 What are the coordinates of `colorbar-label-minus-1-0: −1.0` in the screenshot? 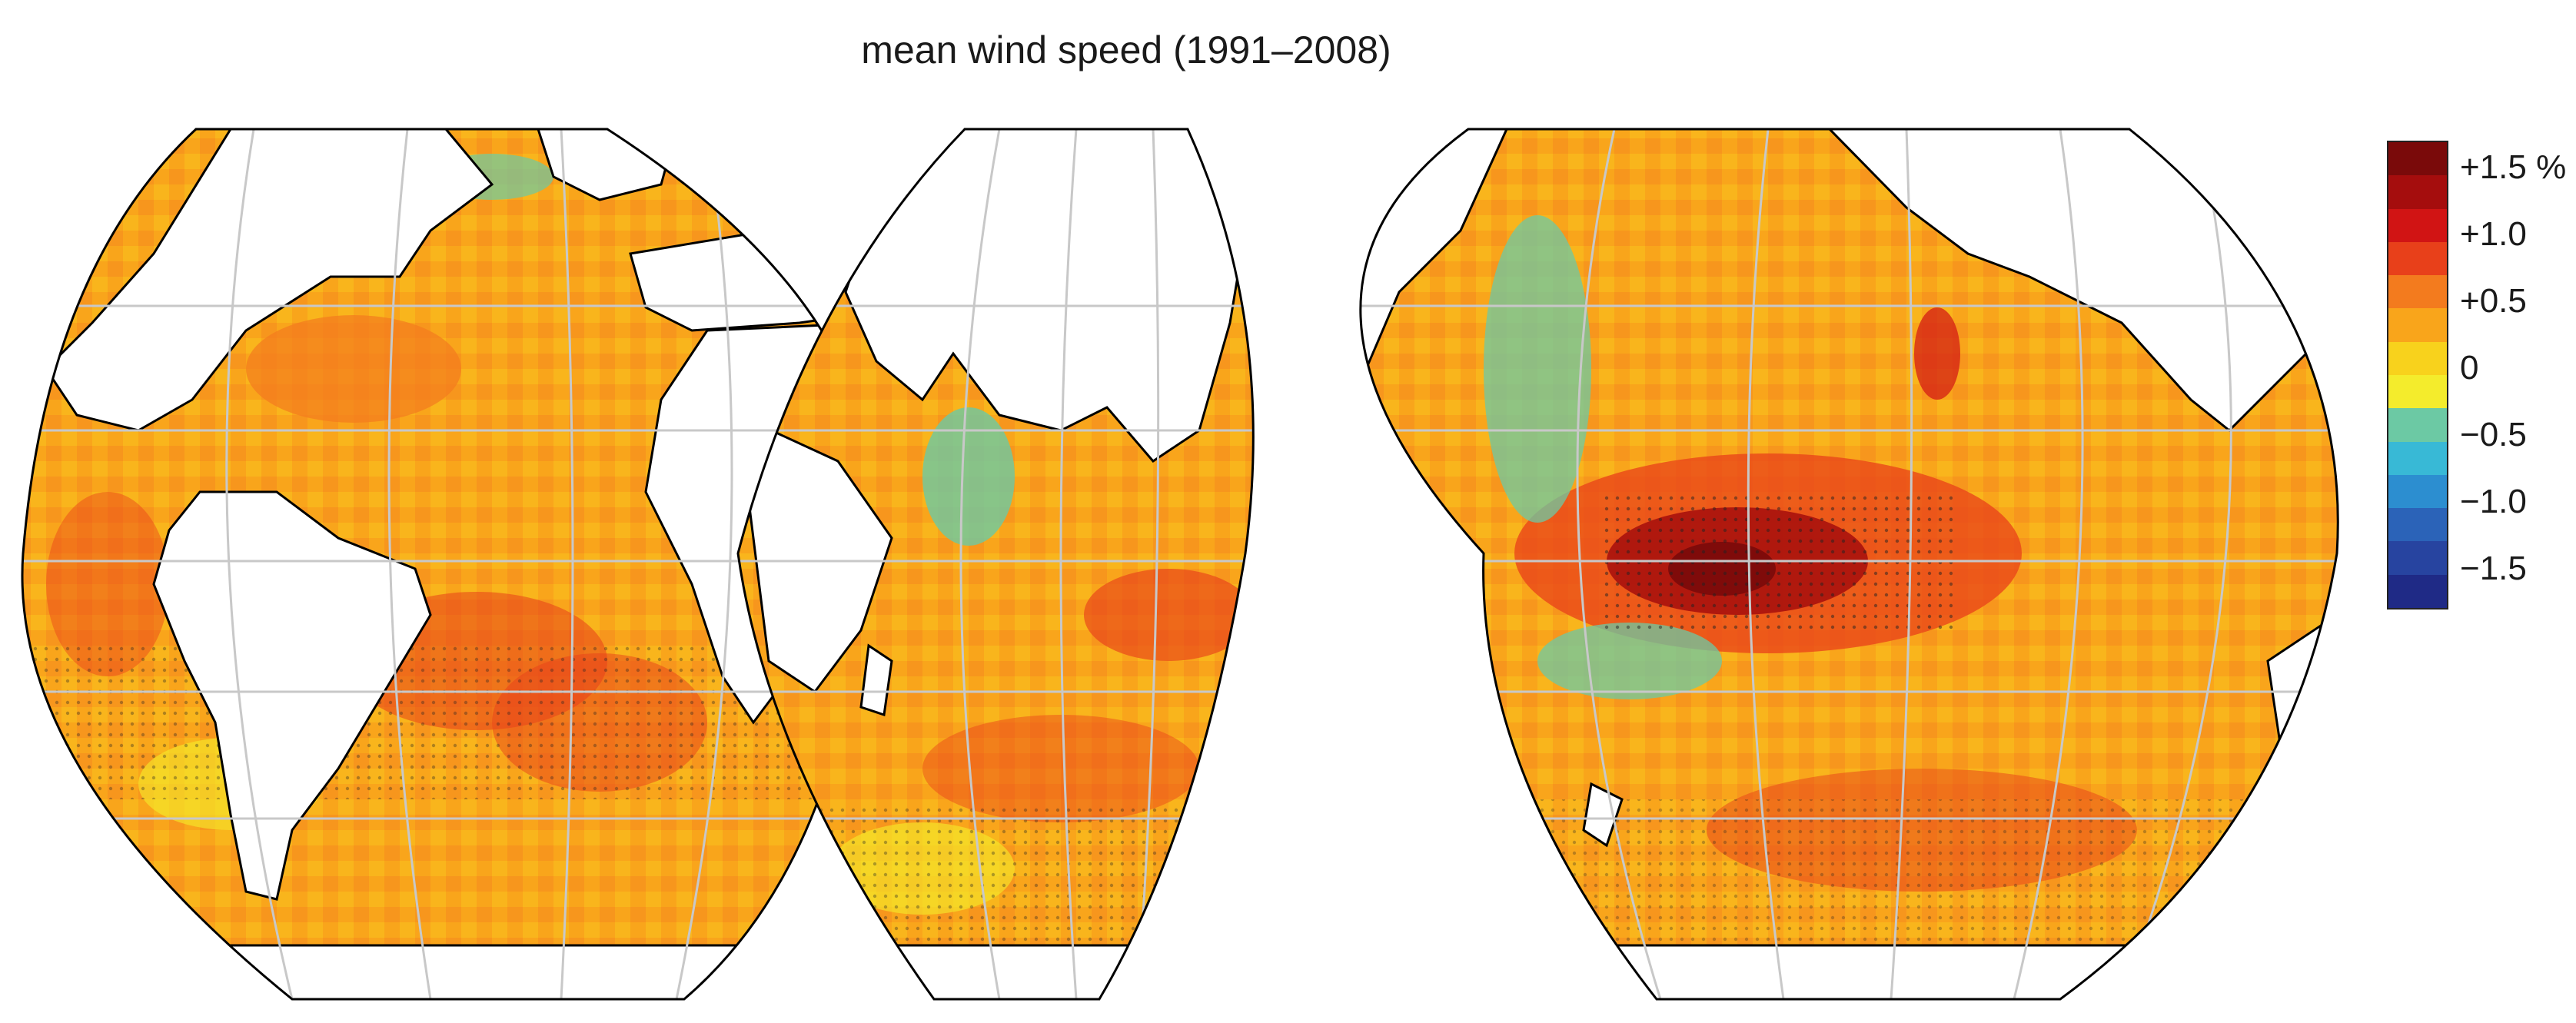 It's located at (2493, 501).